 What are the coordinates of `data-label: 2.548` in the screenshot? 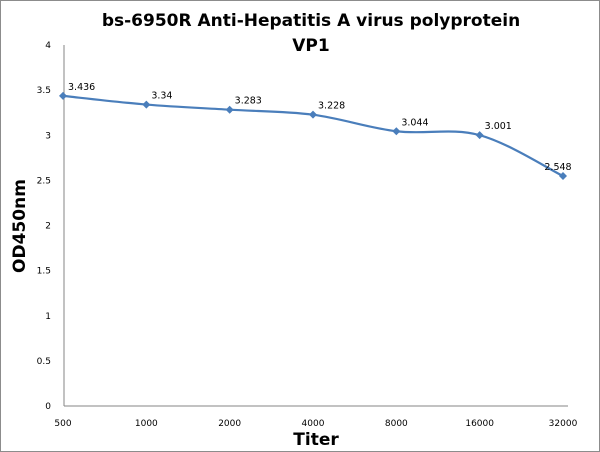 It's located at (557, 167).